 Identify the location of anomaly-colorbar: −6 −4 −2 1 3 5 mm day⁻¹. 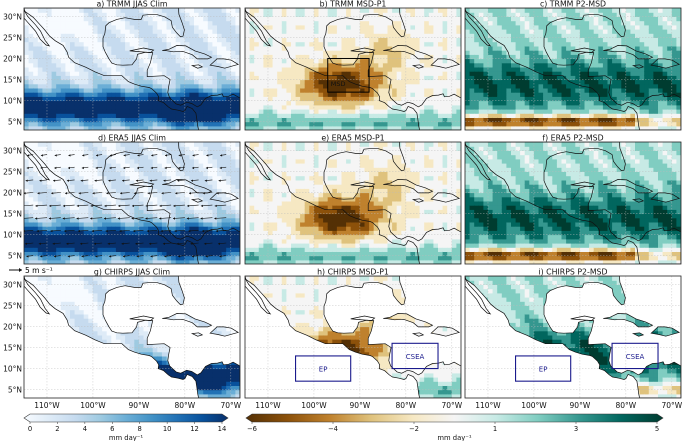
(454, 427).